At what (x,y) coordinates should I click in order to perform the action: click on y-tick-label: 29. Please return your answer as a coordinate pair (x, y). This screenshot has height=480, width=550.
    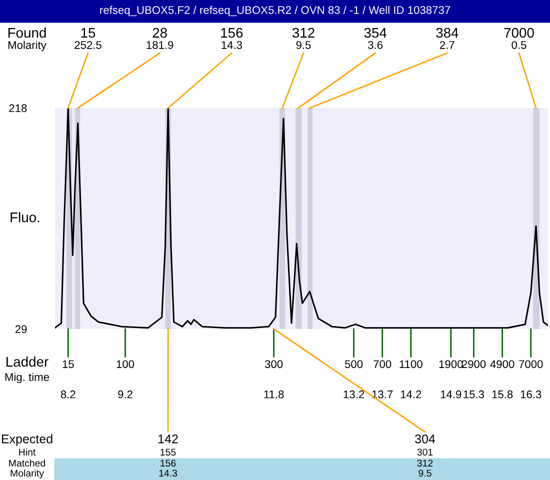
    Looking at the image, I should click on (21, 329).